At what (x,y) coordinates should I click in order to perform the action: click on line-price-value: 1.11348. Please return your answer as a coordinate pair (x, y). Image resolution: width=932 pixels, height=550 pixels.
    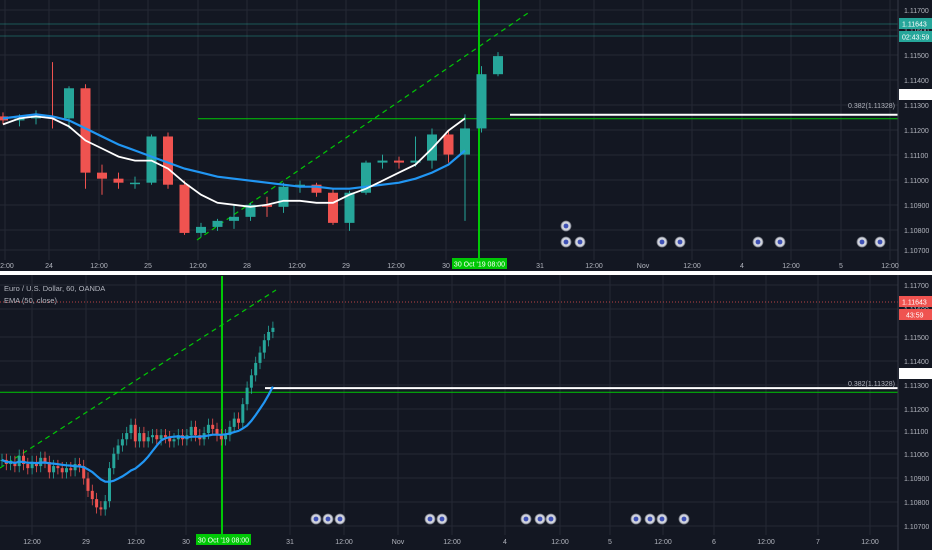
    Looking at the image, I should click on (914, 96).